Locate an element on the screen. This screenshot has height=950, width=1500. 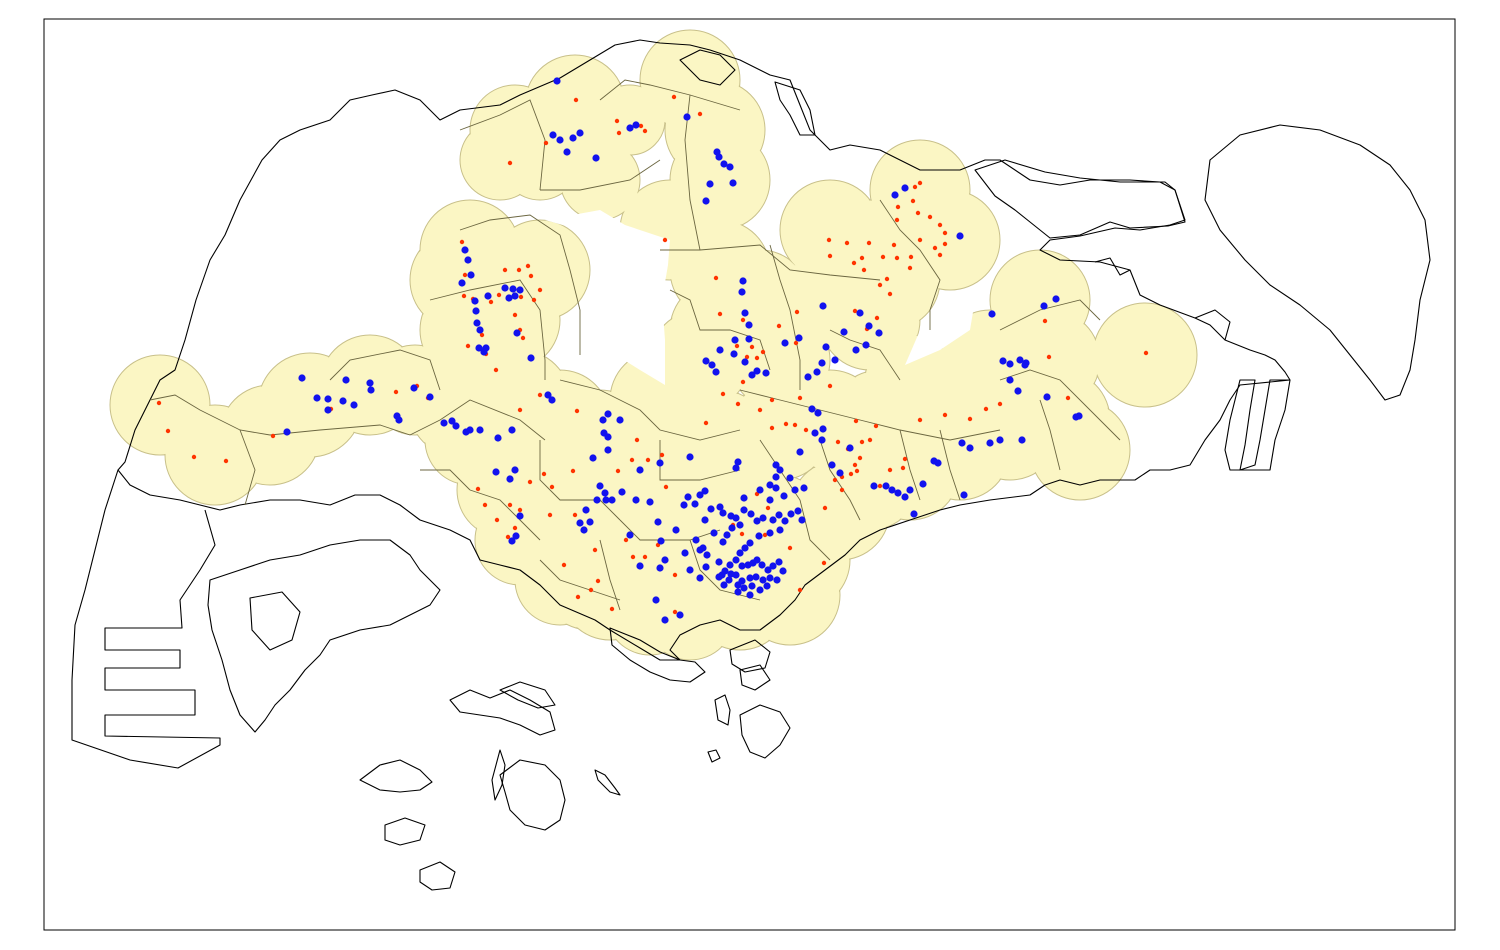
service-buffer-fill is located at coordinates (560, 460).